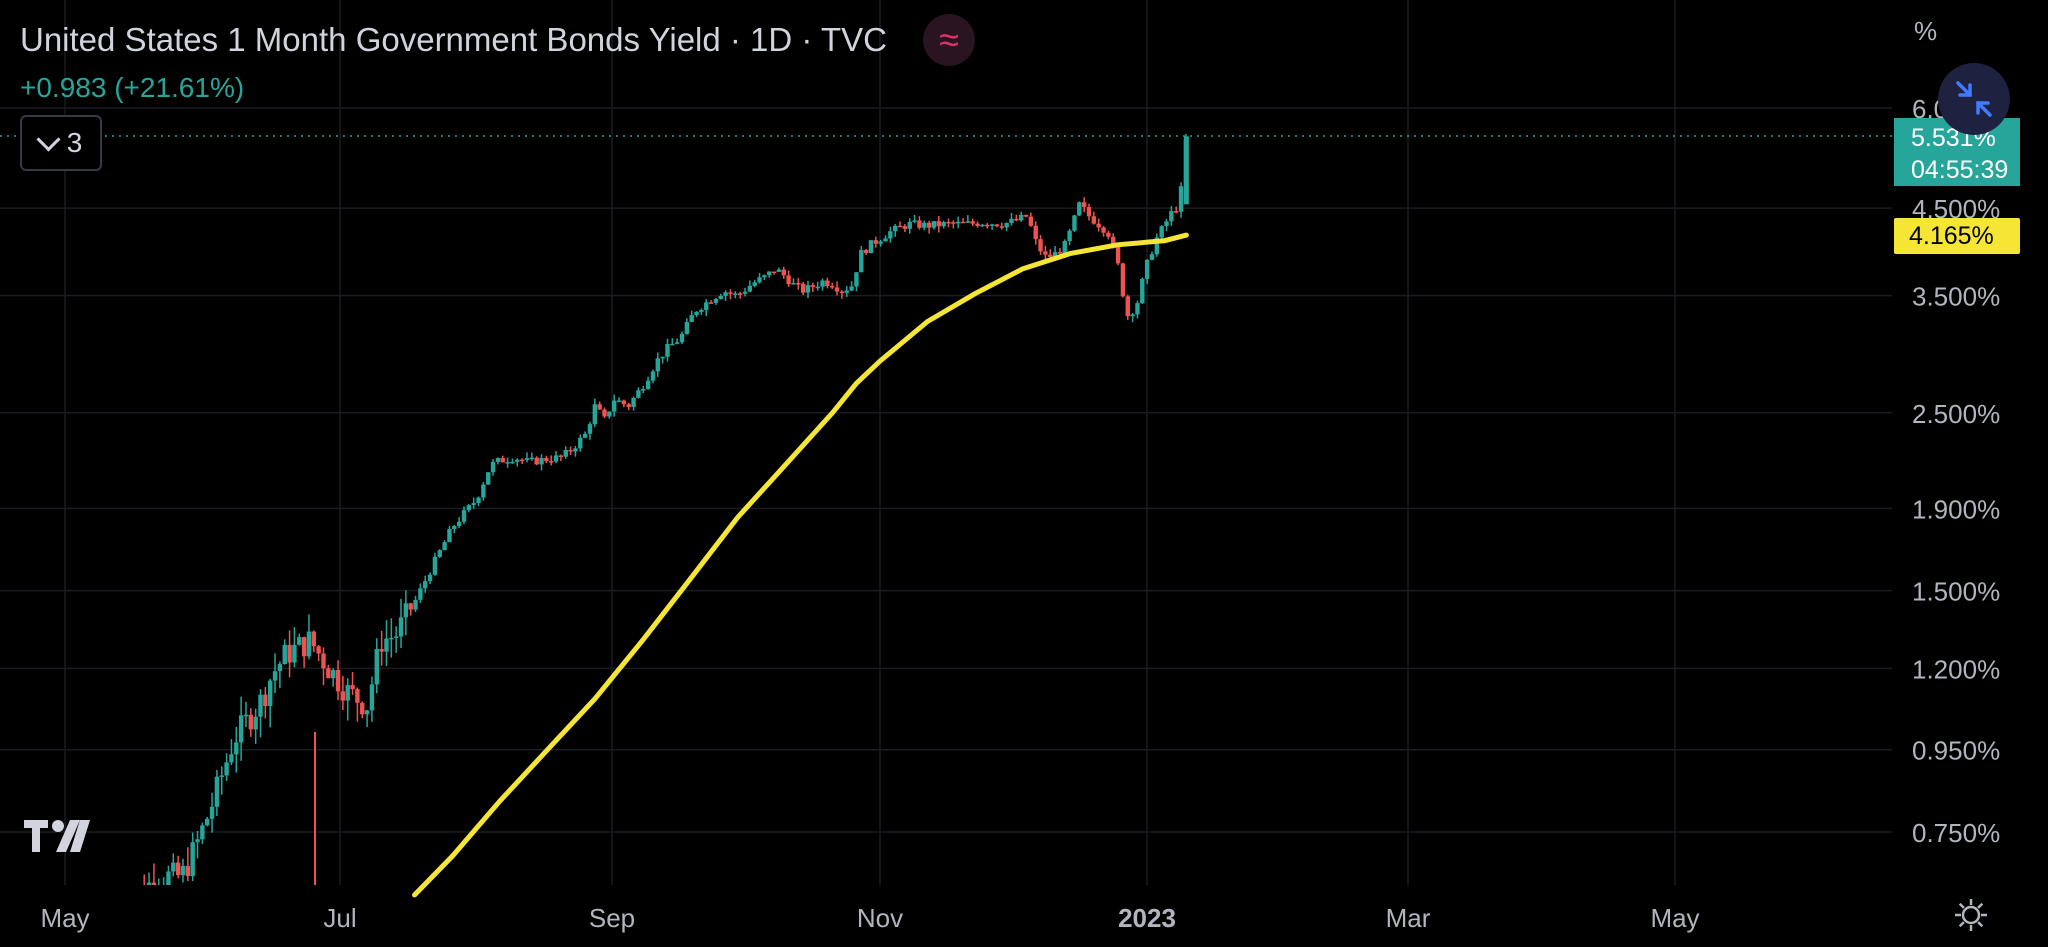  Describe the element at coordinates (1974, 99) in the screenshot. I see `fullscreen-exit-button` at that location.